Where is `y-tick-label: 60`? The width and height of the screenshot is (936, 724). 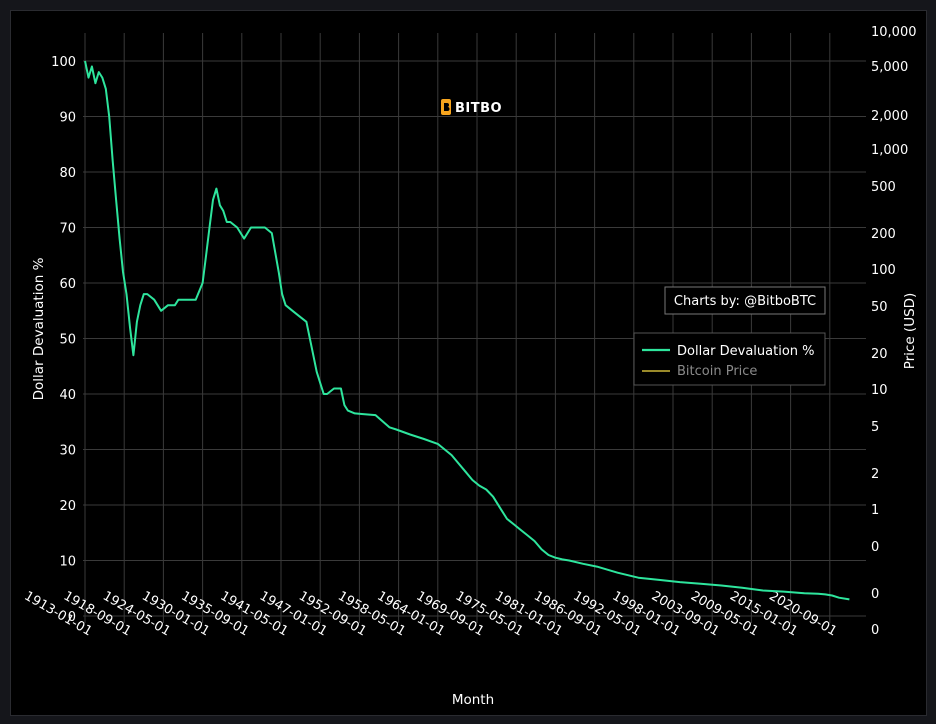
y-tick-label: 60 is located at coordinates (67, 284).